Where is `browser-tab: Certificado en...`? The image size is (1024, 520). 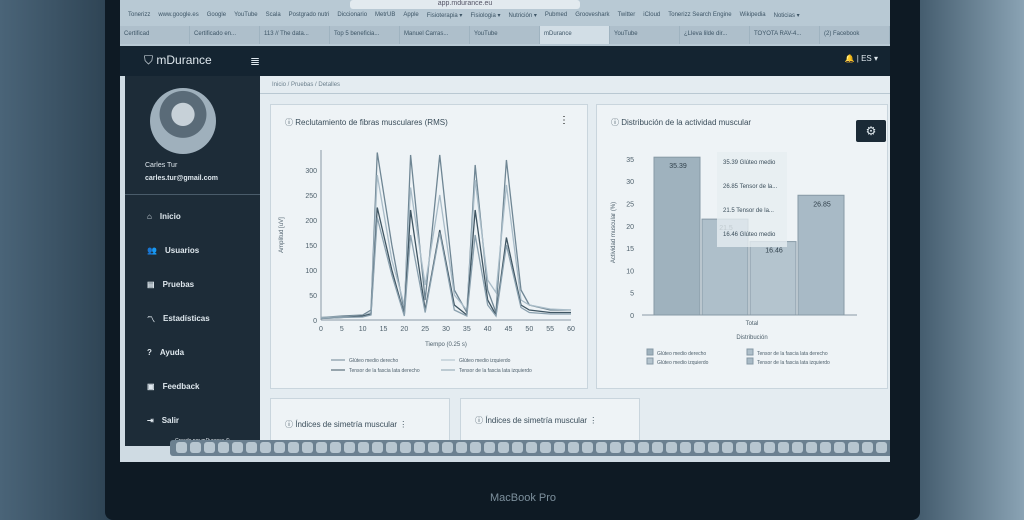
browser-tab: Certificado en... is located at coordinates (225, 35).